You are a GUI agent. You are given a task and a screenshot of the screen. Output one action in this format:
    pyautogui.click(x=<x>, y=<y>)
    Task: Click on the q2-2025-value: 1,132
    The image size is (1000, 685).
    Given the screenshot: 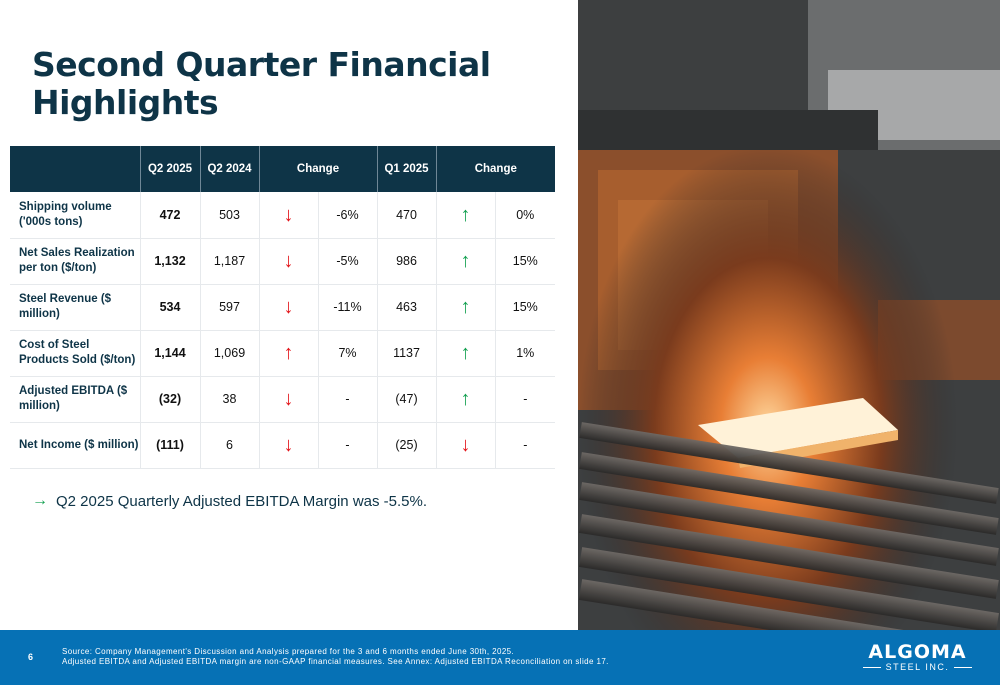 What is the action you would take?
    pyautogui.click(x=169, y=261)
    